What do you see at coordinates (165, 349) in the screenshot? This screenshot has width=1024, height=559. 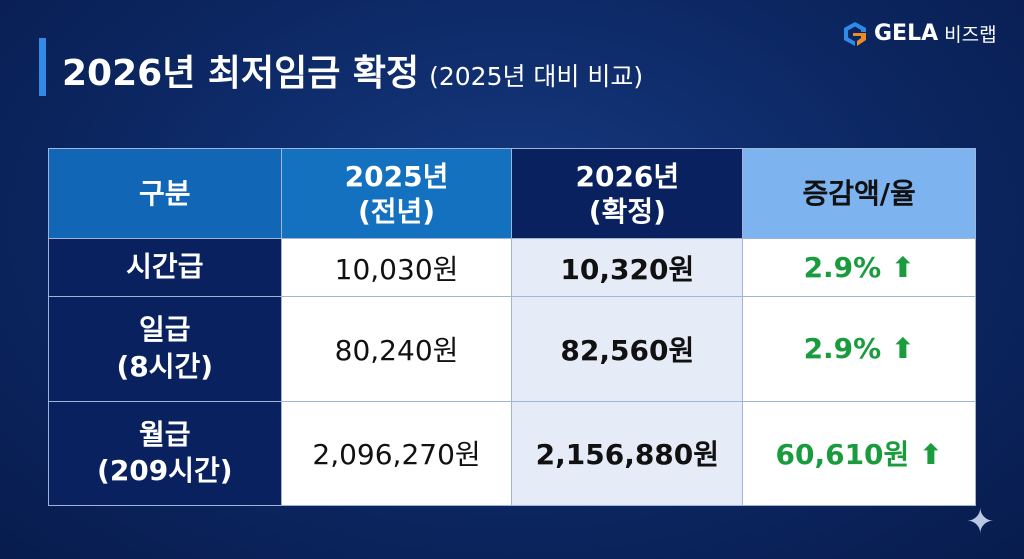 I see `row-label: 일급 (8시간)` at bounding box center [165, 349].